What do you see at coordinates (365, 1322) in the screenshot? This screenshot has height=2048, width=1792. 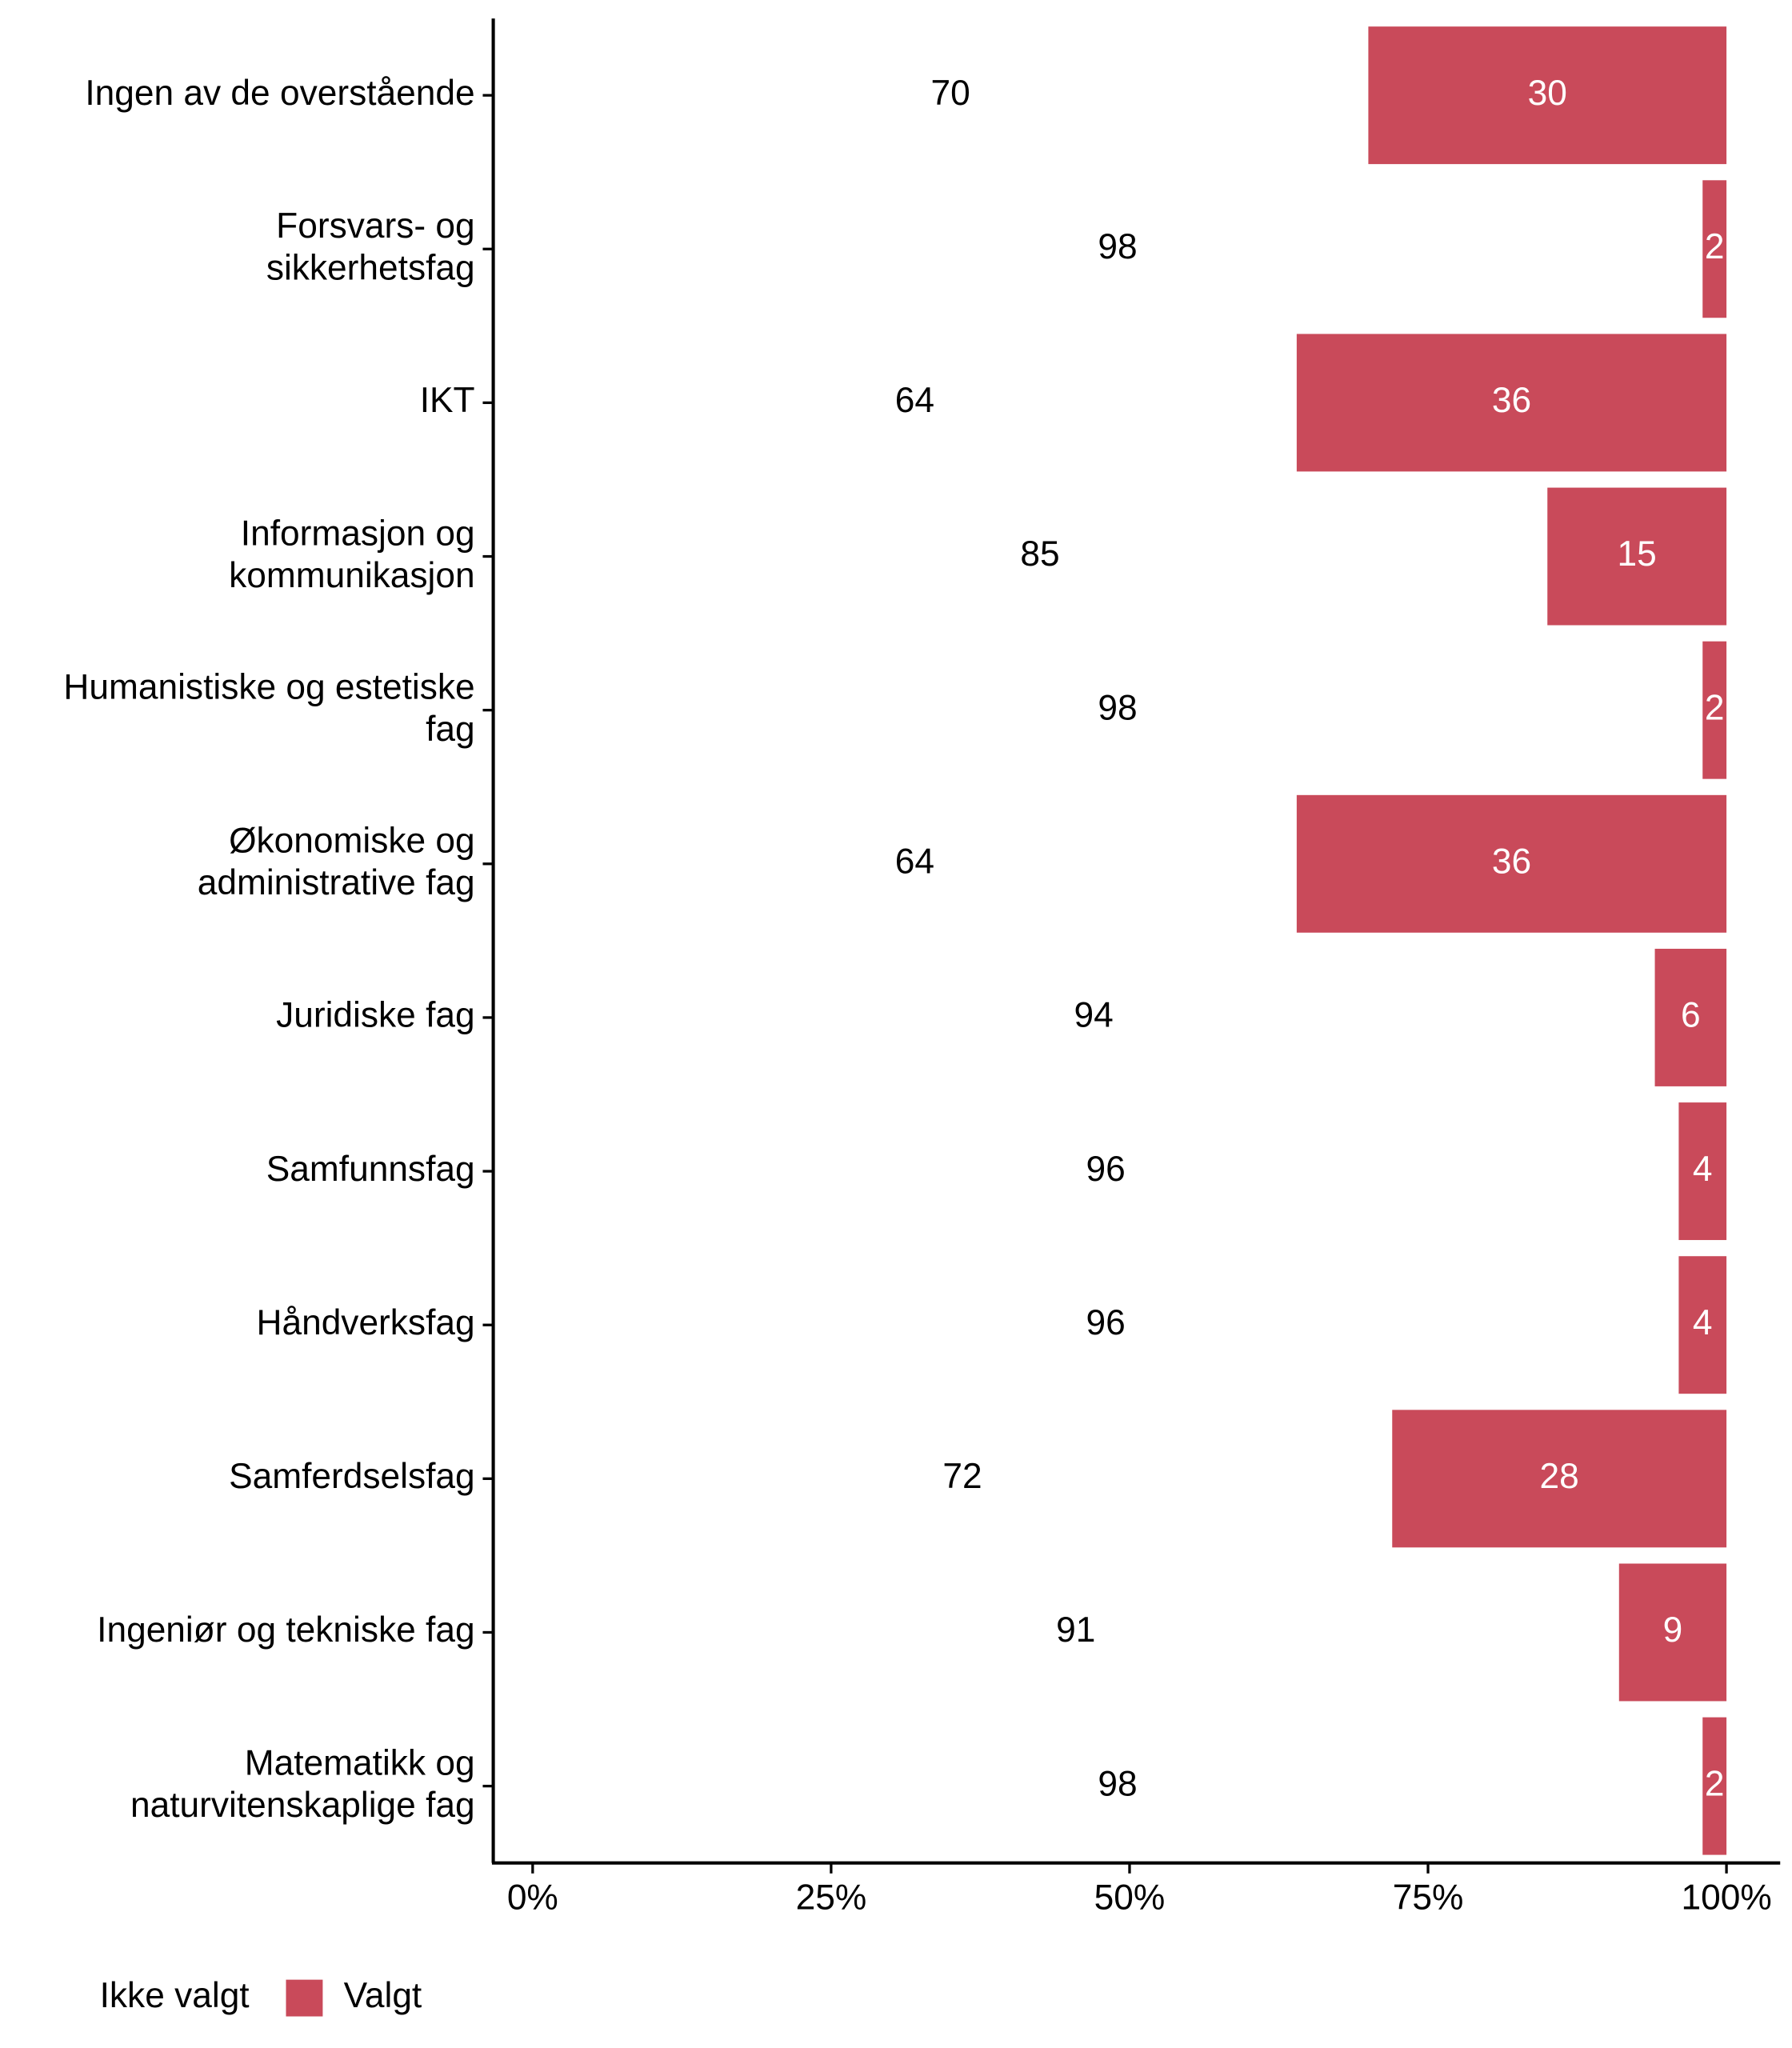 I see `y-tick-label: Håndverksfag` at bounding box center [365, 1322].